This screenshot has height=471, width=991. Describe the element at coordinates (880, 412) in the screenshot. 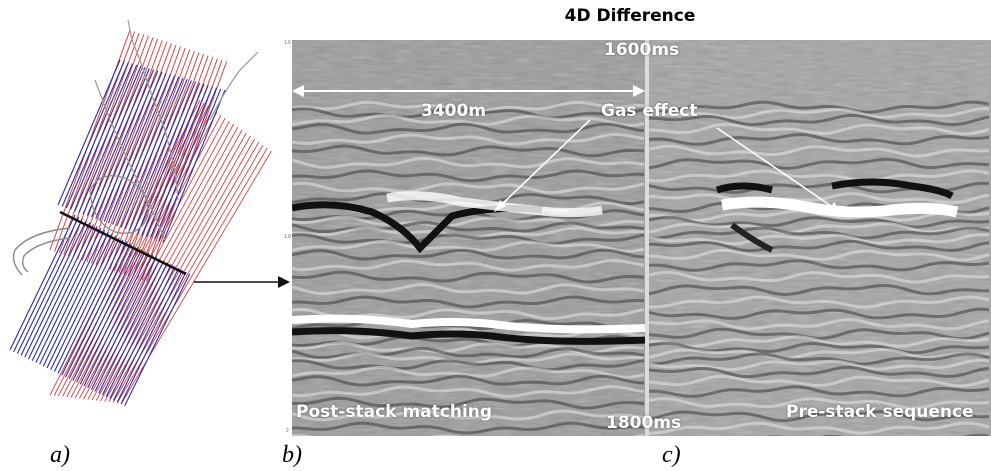

I see `right-method-label: Pre-stack sequence` at that location.